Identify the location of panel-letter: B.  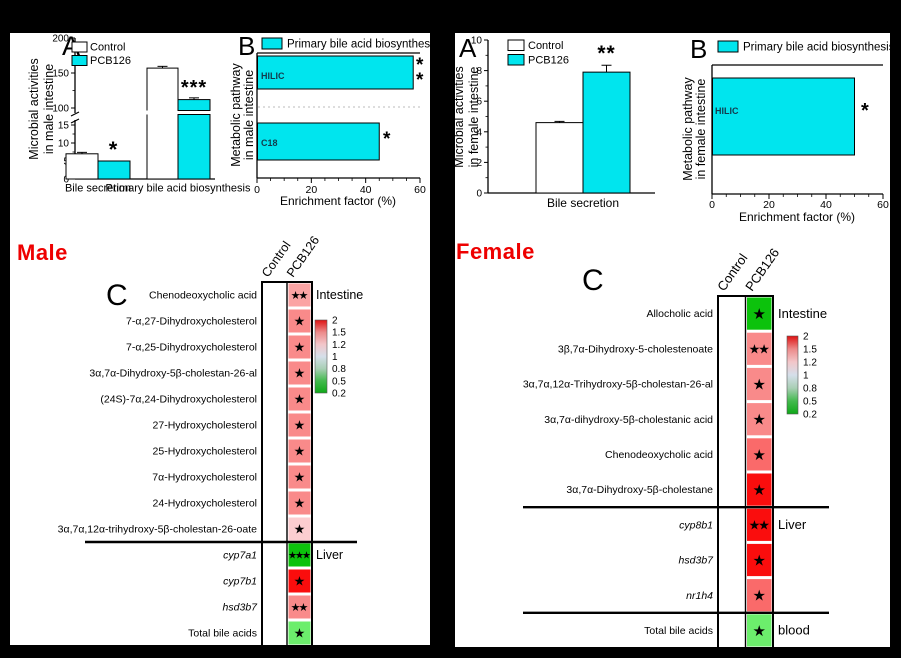
(246, 47).